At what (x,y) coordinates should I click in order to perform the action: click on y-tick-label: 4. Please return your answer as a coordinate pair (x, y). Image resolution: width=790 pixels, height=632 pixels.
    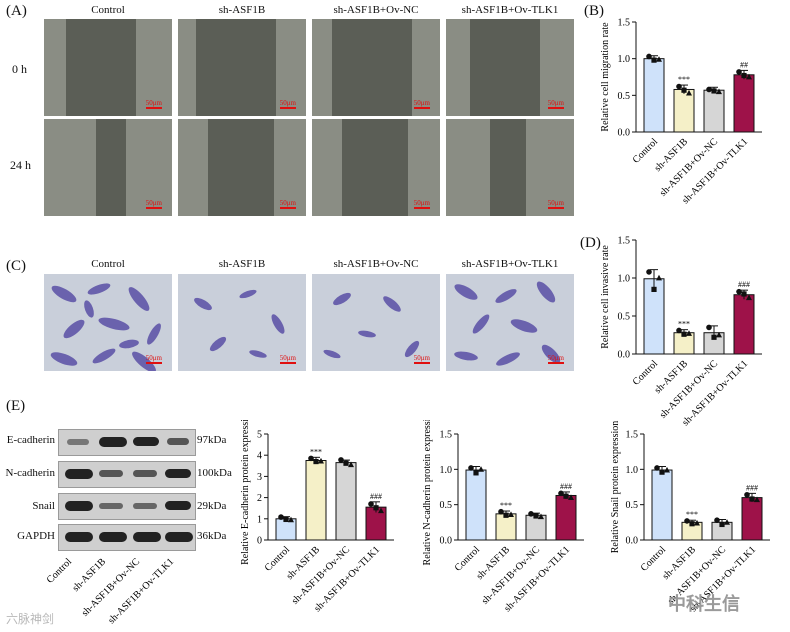
    Looking at the image, I should click on (259, 456).